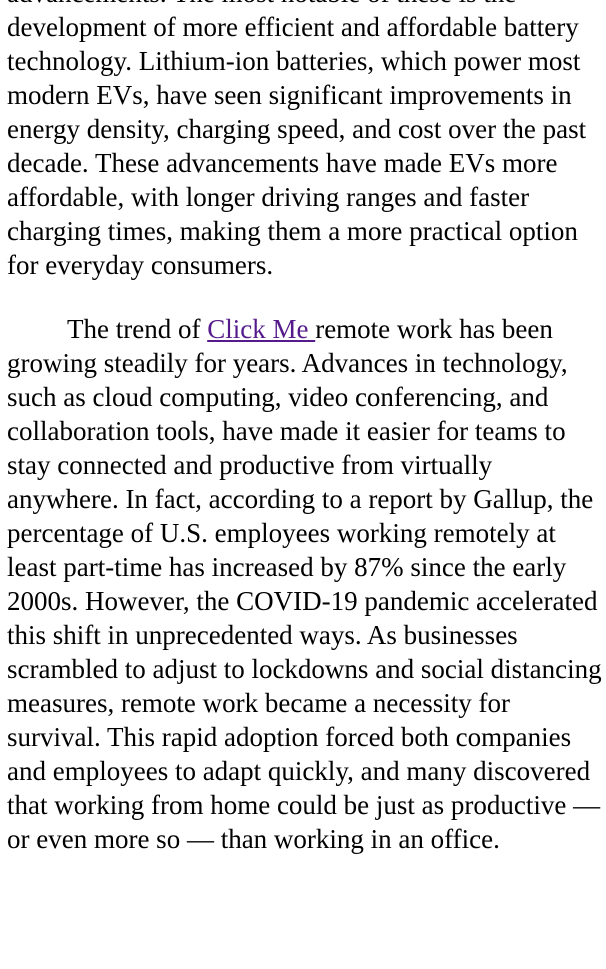 The height and width of the screenshot is (969, 606). Describe the element at coordinates (261, 329) in the screenshot. I see `click-me-link: Click Me` at that location.